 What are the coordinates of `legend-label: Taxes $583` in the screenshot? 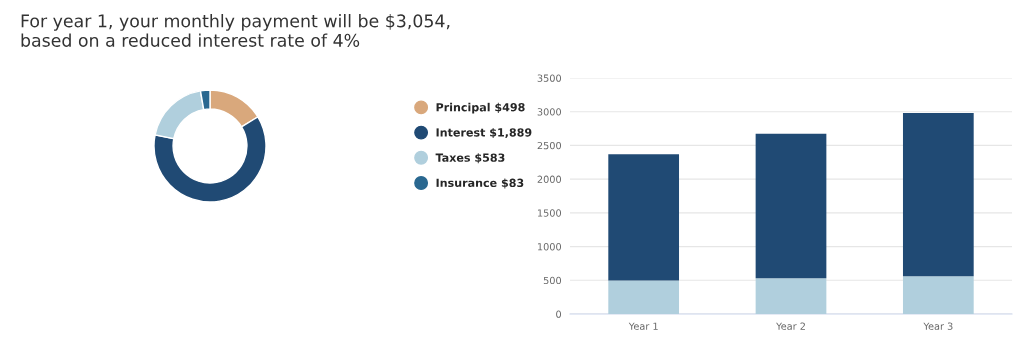 It's located at (470, 158).